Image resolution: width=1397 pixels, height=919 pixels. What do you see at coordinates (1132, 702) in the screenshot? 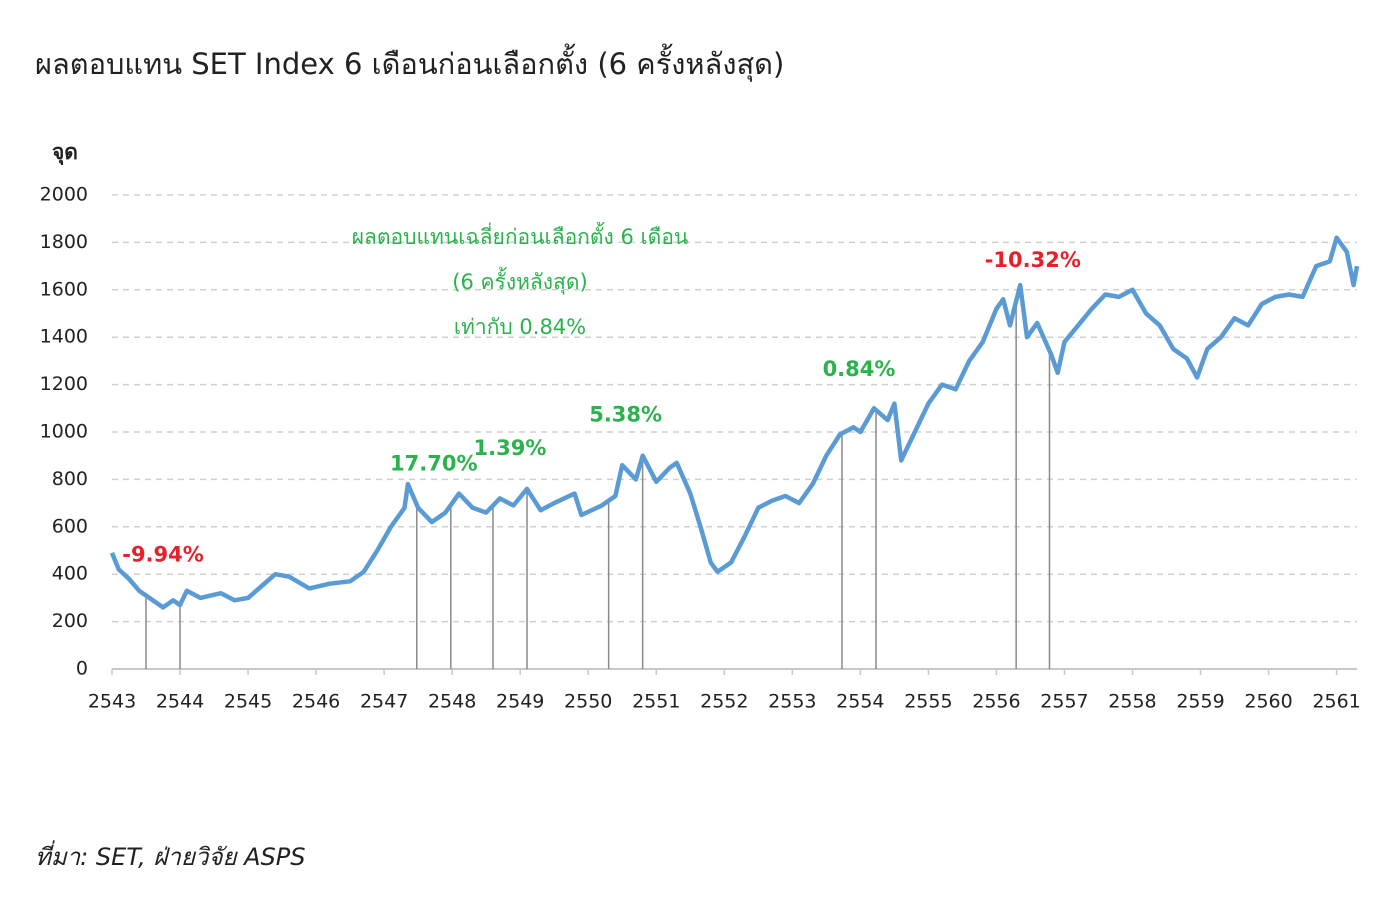
I see `x-tick-label: 2558` at bounding box center [1132, 702].